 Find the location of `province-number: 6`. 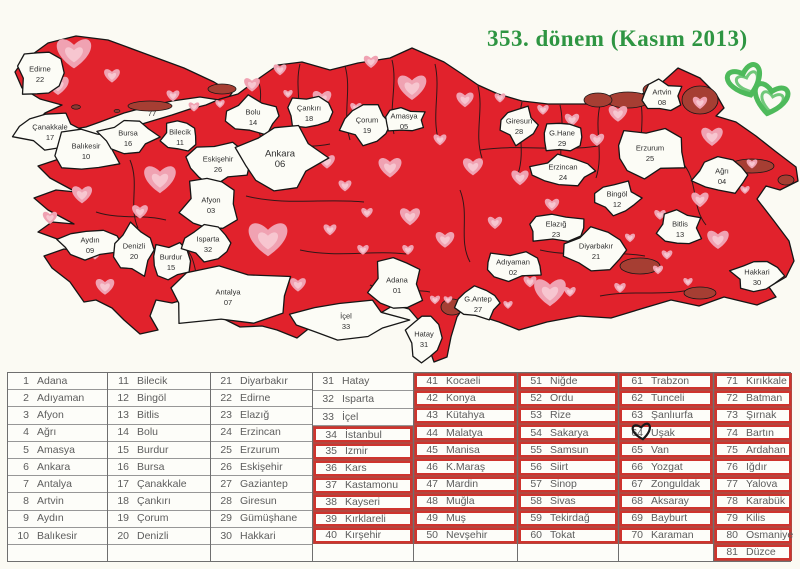

province-number: 6 is located at coordinates (26, 466).